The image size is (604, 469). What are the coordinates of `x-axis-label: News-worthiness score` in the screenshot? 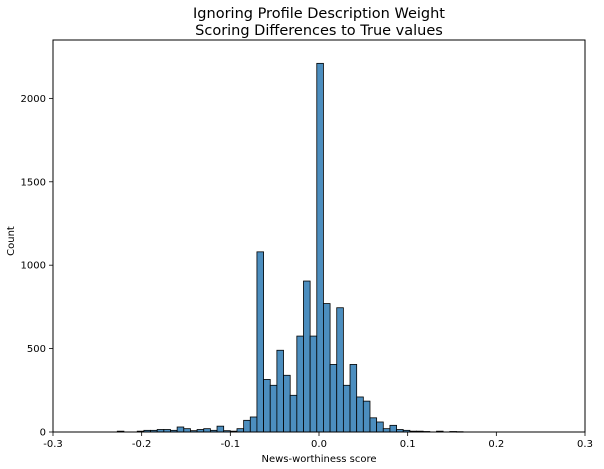 It's located at (318, 459).